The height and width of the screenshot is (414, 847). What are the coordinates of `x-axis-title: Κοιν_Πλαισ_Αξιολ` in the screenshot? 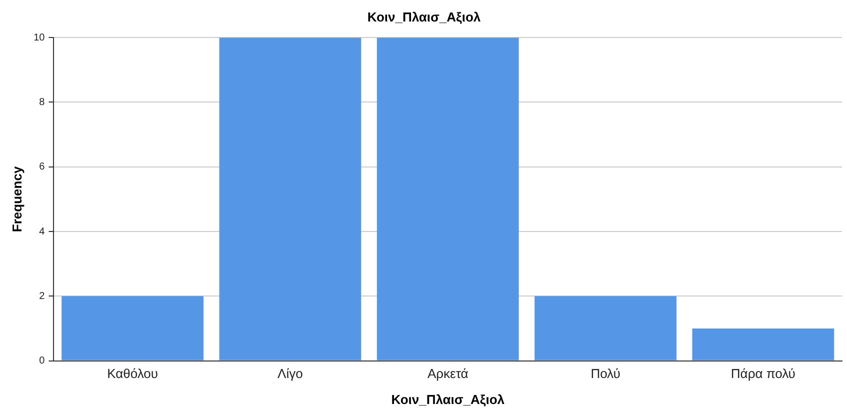 It's located at (448, 399).